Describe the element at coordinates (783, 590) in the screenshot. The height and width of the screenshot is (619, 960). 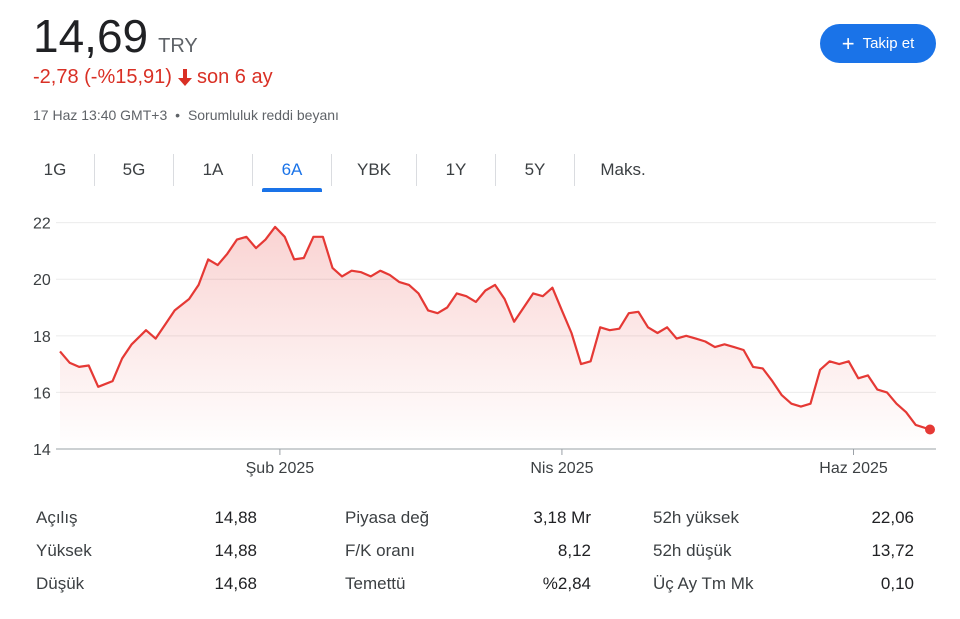
I see `stat-row: Üç Ay Tm Mk 0,10` at that location.